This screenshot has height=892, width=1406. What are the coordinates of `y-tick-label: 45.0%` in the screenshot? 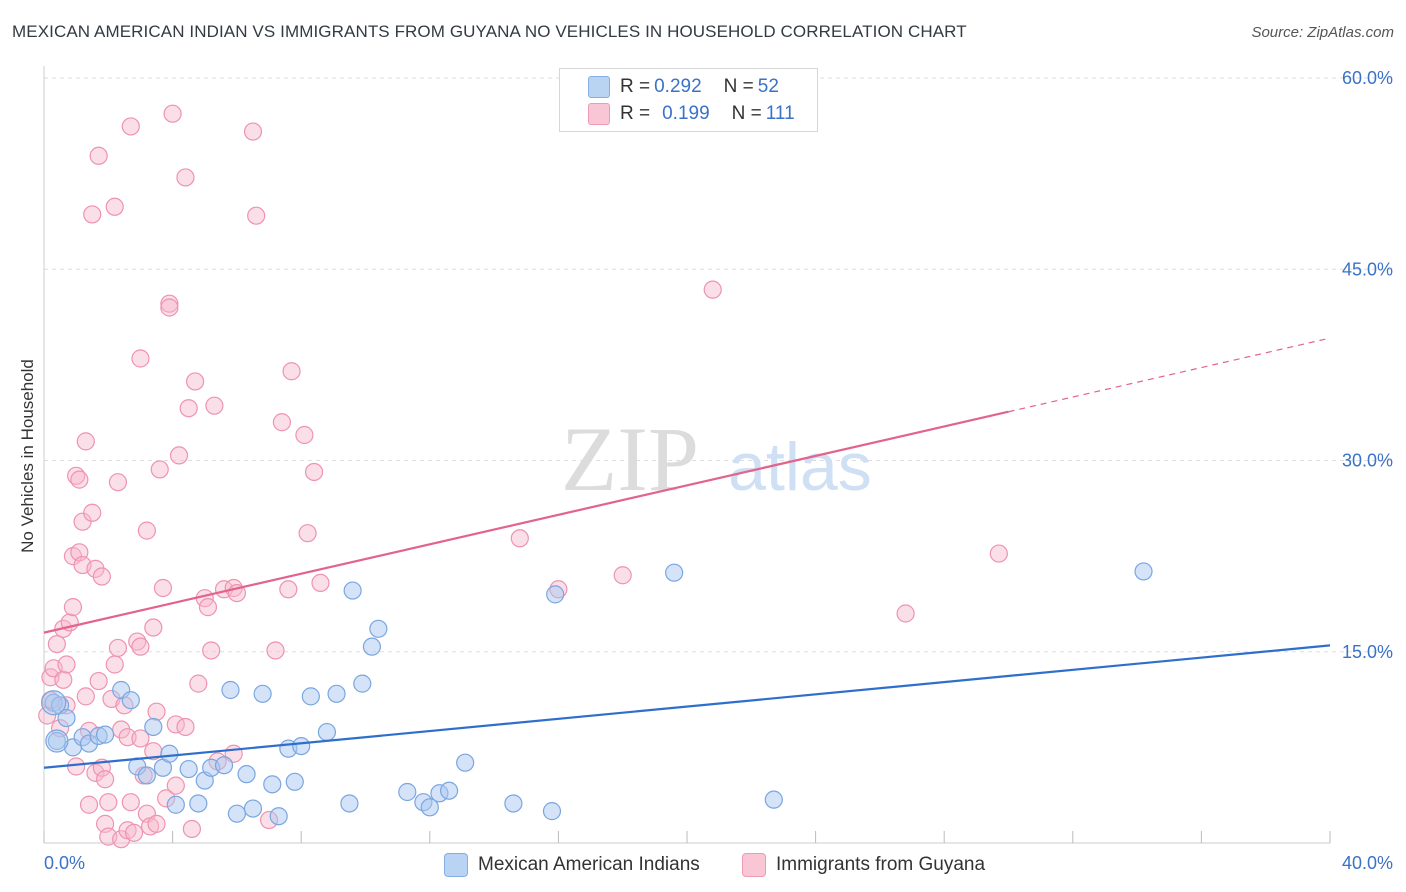 It's located at (1367, 269).